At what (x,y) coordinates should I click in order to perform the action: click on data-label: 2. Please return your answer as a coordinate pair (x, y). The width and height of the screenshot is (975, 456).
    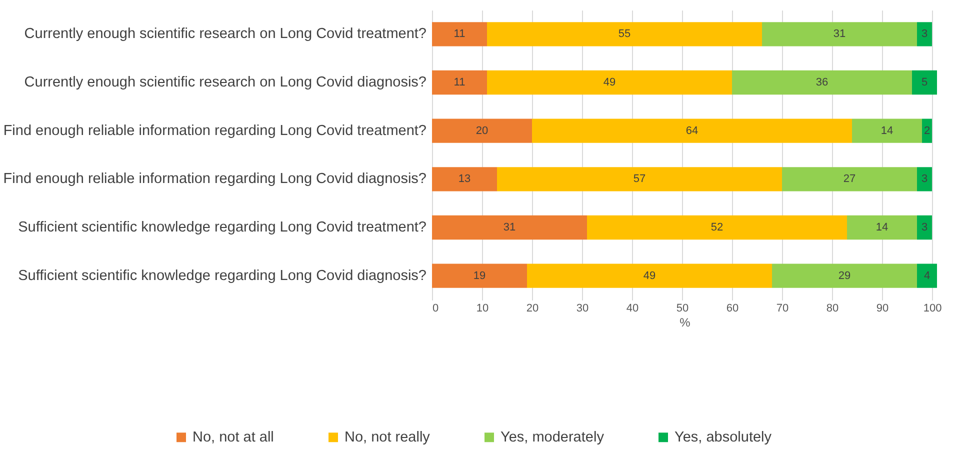
    Looking at the image, I should click on (927, 130).